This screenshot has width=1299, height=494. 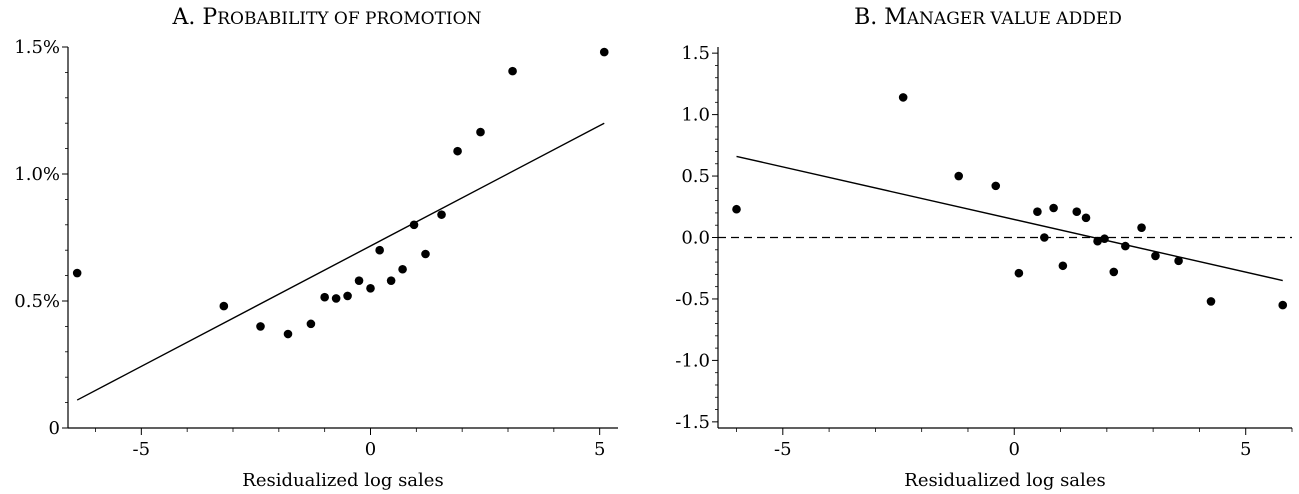 I want to click on panel-title: A. PROBABILITY OF PROMOTION, so click(x=327, y=17).